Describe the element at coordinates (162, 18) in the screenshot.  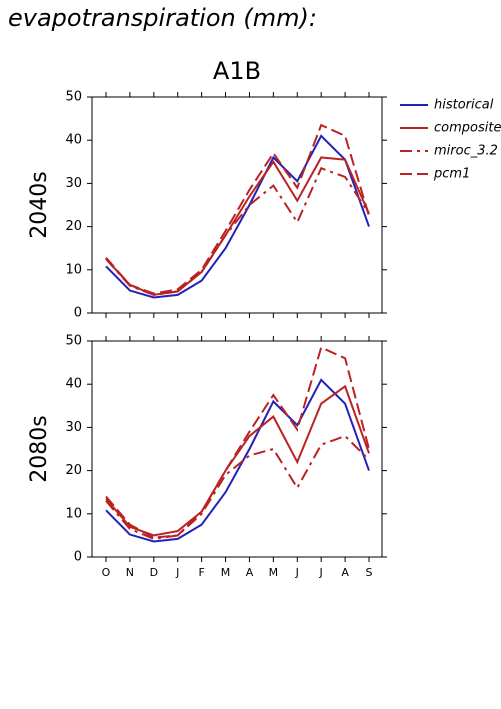
I see `page-title: evapotranspiration (mm):` at that location.